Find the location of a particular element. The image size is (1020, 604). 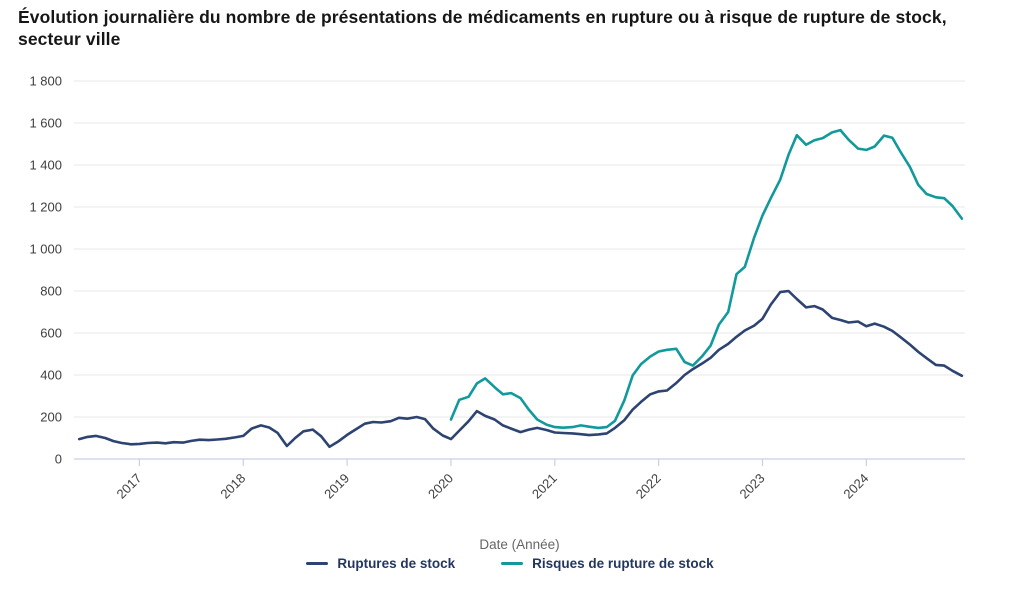

legend-label-risques: Risques de rupture de stock is located at coordinates (623, 563).